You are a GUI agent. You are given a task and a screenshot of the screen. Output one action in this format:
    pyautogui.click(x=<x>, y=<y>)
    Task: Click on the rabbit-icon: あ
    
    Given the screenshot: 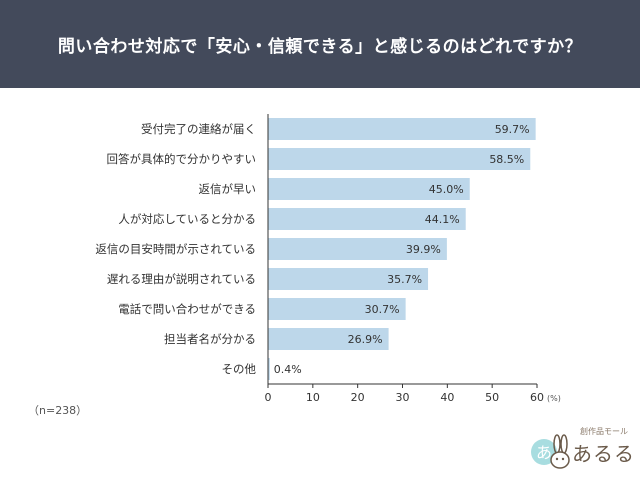 What is the action you would take?
    pyautogui.click(x=550, y=451)
    